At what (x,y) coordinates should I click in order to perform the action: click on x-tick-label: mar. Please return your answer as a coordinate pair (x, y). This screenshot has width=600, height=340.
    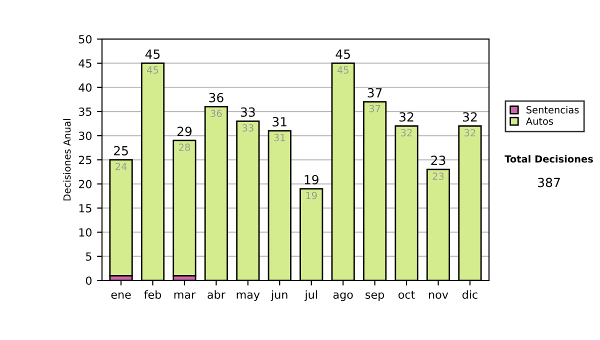
    Looking at the image, I should click on (185, 295).